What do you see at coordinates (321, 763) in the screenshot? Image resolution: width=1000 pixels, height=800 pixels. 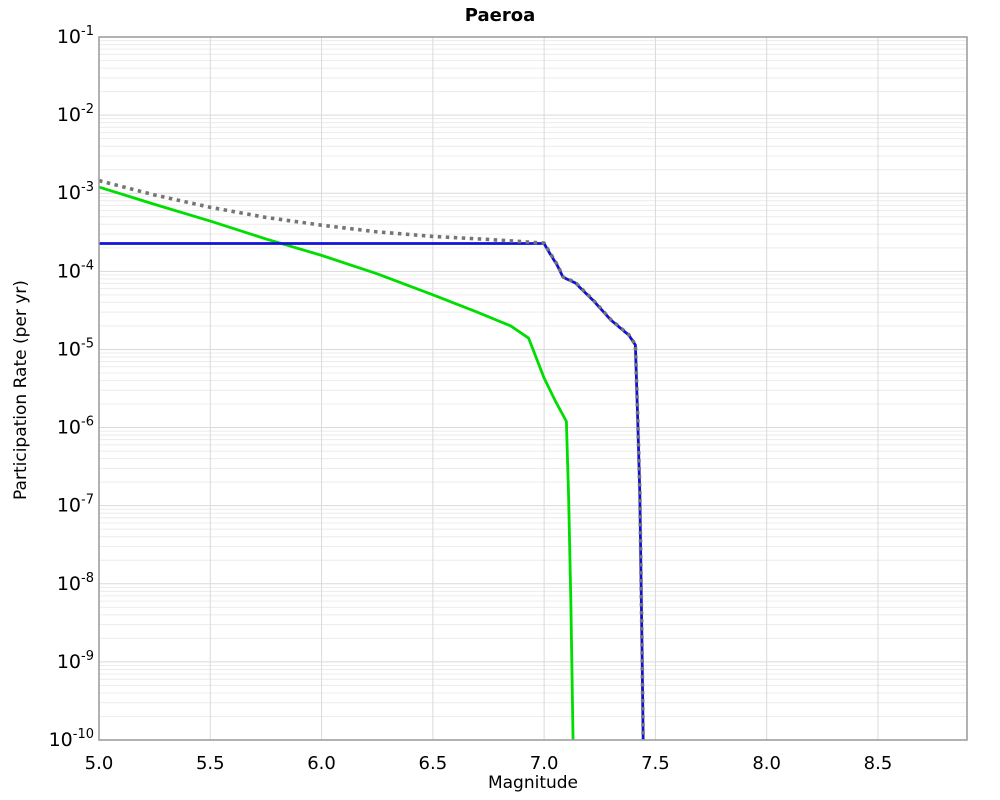 I see `x-tick-label: 6.0` at bounding box center [321, 763].